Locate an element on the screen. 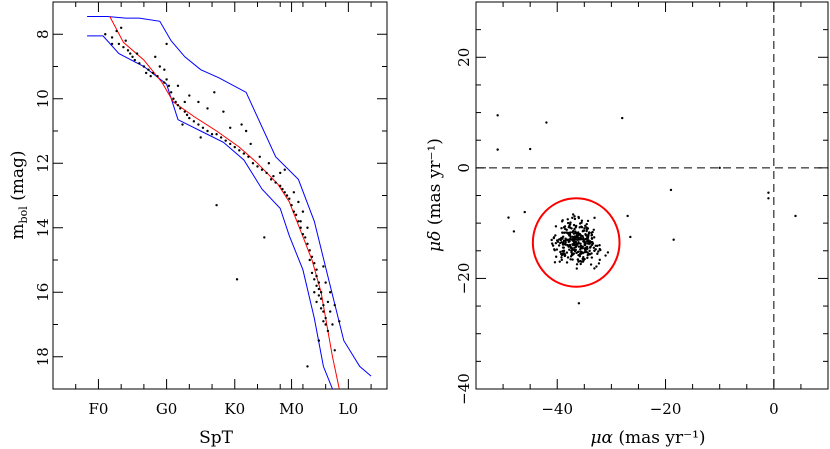 This screenshot has width=830, height=449. left-y-axis-label: mbol (mag) is located at coordinates (19, 194).